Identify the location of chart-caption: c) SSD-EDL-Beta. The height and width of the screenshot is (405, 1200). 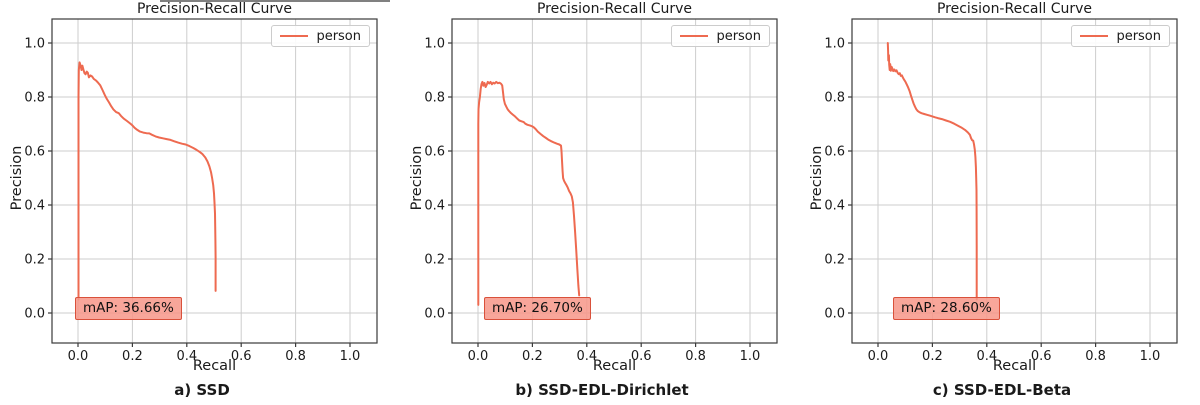
(1002, 390).